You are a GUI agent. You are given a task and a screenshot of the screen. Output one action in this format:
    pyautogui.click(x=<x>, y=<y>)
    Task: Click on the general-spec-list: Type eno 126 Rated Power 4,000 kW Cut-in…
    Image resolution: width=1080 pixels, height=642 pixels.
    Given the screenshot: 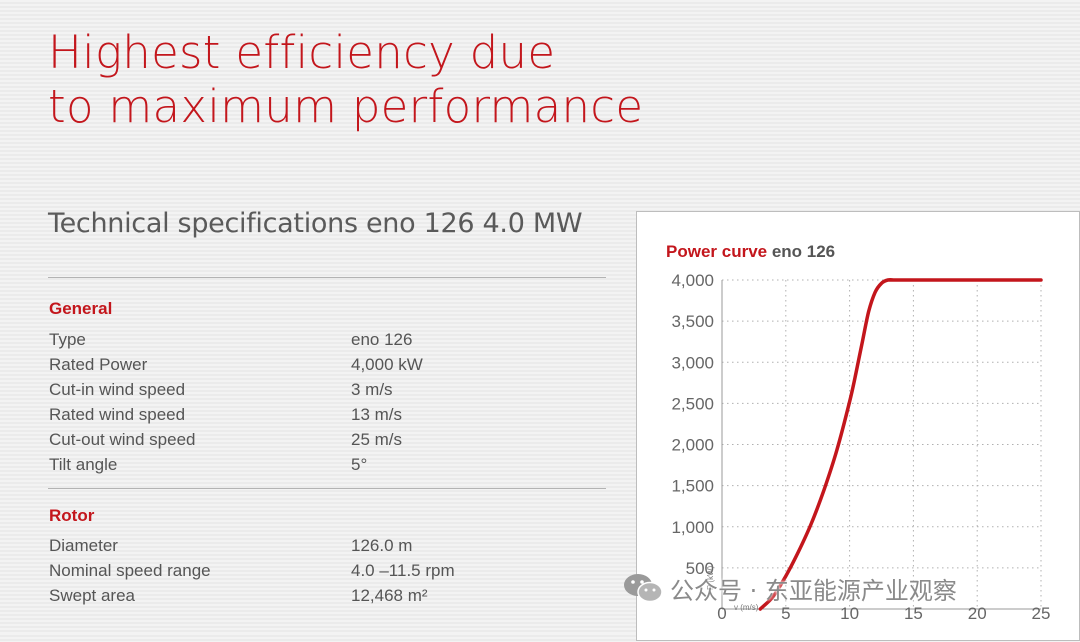 What is the action you would take?
    pyautogui.click(x=329, y=402)
    